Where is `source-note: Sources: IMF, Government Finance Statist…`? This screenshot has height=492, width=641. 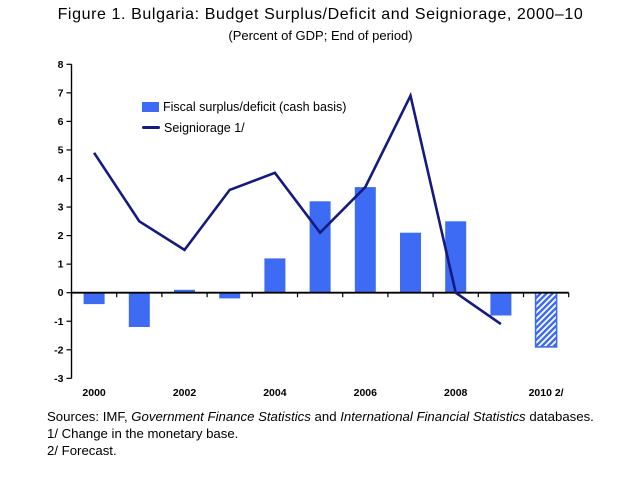
source-note: Sources: IMF, Government Finance Statist… is located at coordinates (337, 416).